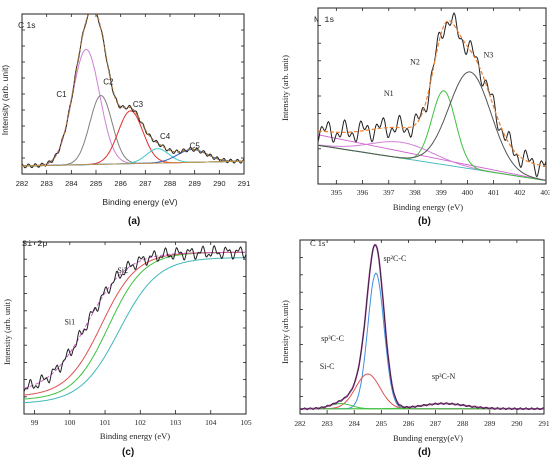  I want to click on panel-label-b: (b), so click(424, 221).